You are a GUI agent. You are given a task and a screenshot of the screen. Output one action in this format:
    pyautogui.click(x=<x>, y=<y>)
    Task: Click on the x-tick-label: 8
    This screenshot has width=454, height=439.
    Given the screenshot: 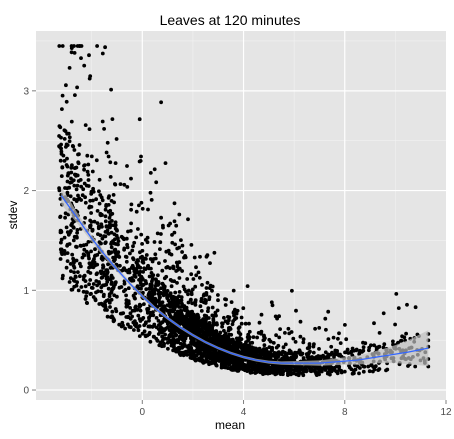 What is the action you would take?
    pyautogui.click(x=345, y=412)
    